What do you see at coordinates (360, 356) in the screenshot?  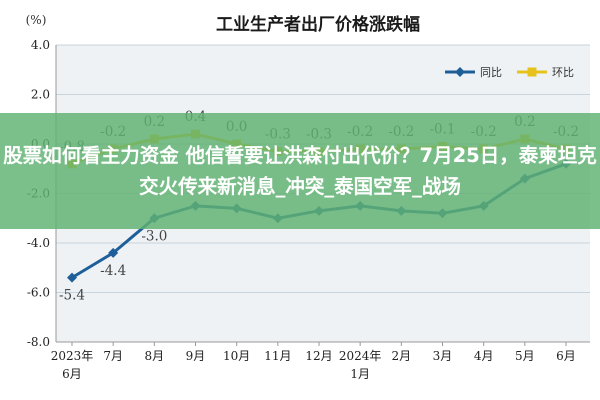 I see `x-tick-label: 2024年` at bounding box center [360, 356].